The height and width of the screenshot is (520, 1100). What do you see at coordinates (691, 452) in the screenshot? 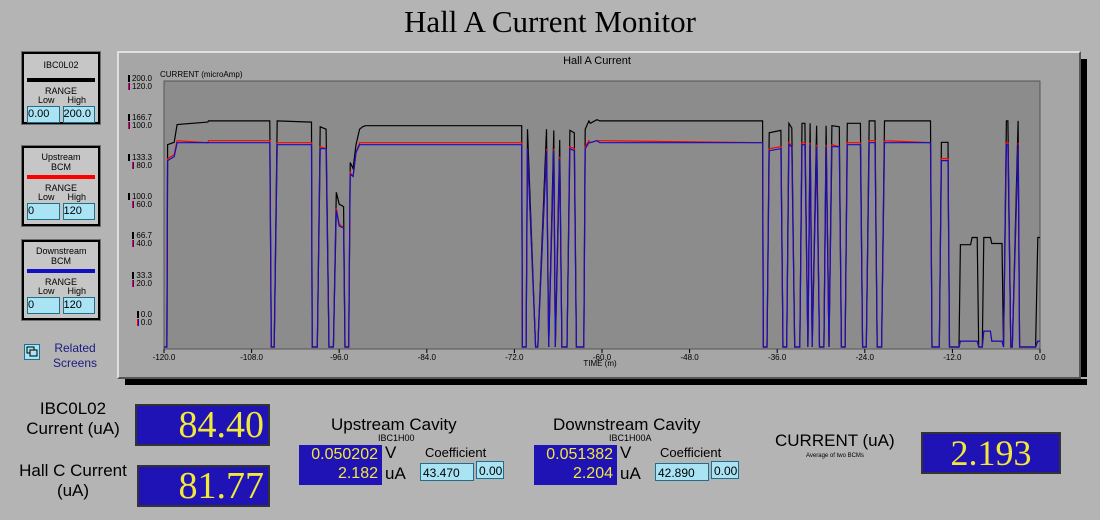
I see `downstream-coef-label: Coefficient` at bounding box center [691, 452].